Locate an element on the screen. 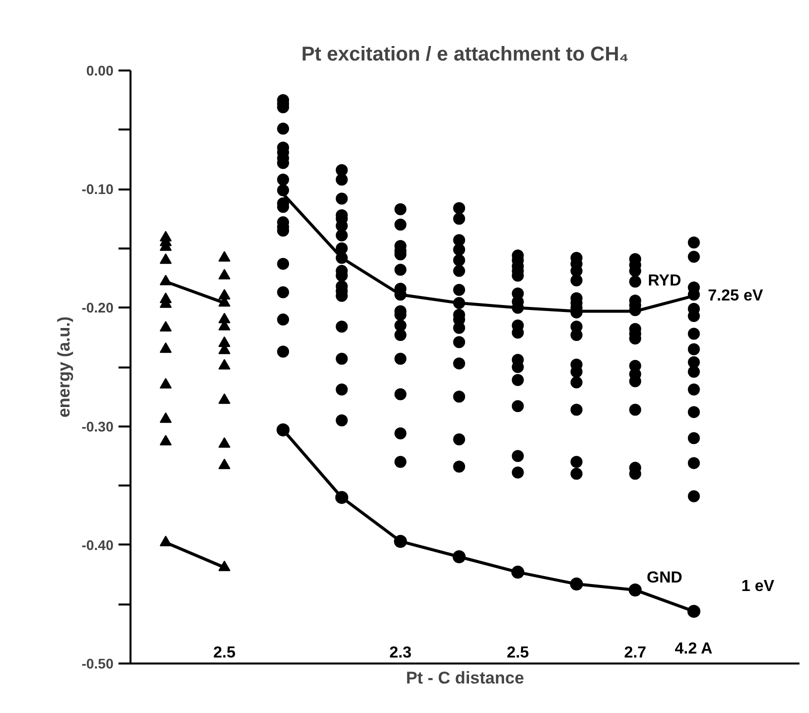  chart-title: Pt excitation / e attachment to CH₄ is located at coordinates (465, 55).